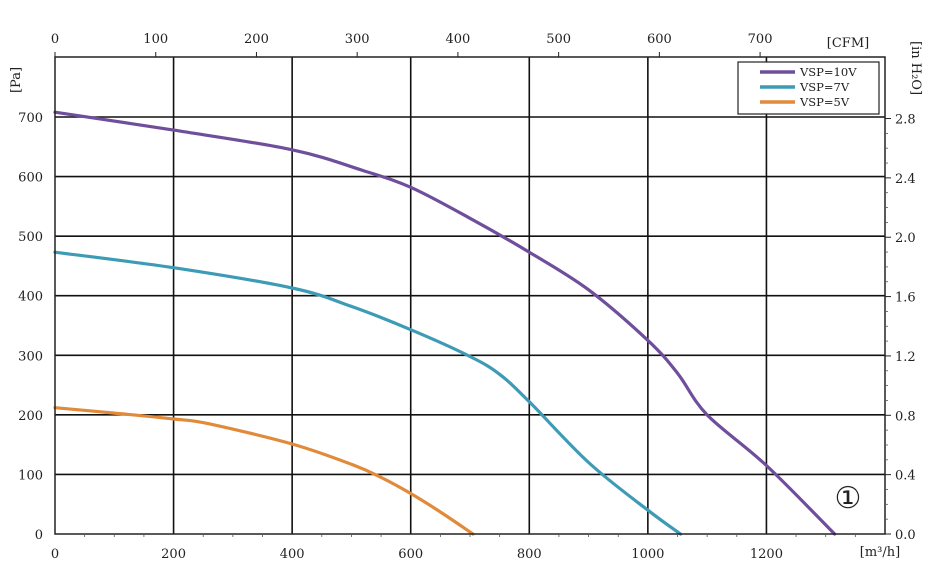  What do you see at coordinates (824, 87) in the screenshot?
I see `legend-label-2: VSP=7V` at bounding box center [824, 87].